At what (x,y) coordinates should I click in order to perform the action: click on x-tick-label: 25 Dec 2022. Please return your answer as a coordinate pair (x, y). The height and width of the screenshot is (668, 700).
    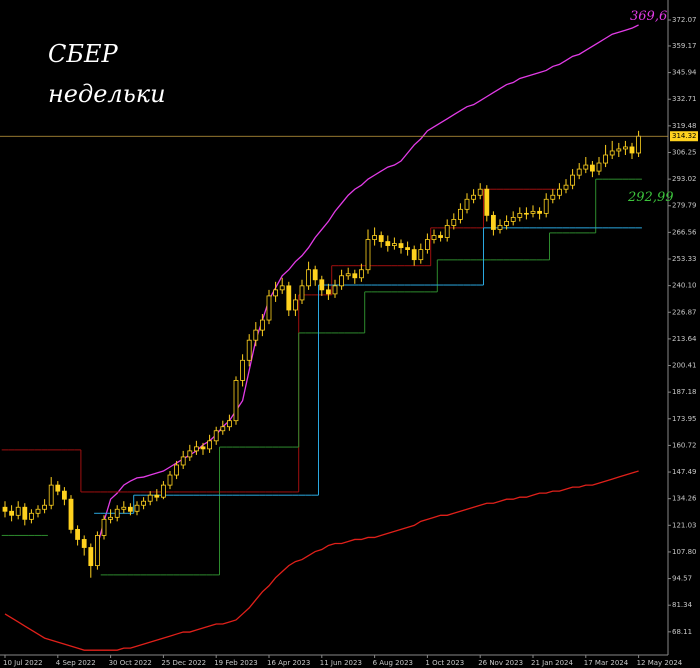
    Looking at the image, I should click on (183, 663).